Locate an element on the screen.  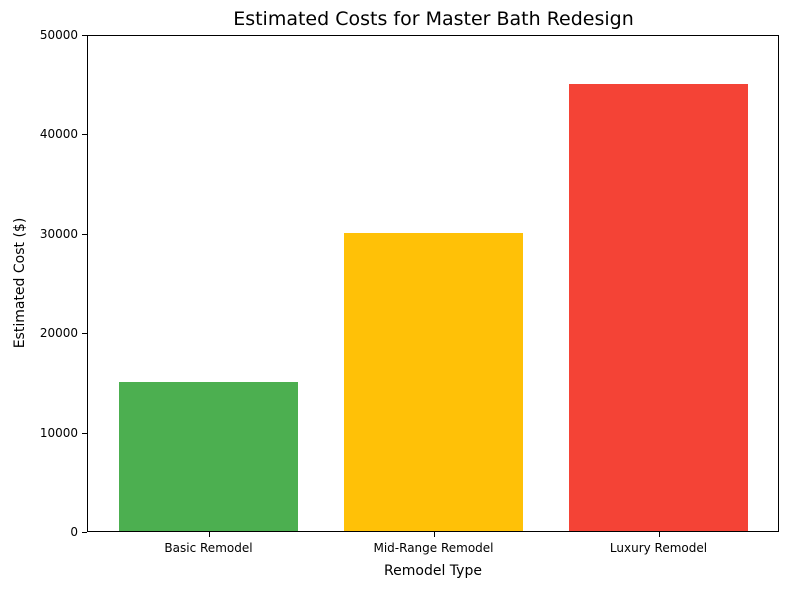
x-tick-label: Basic Remodel is located at coordinates (208, 548).